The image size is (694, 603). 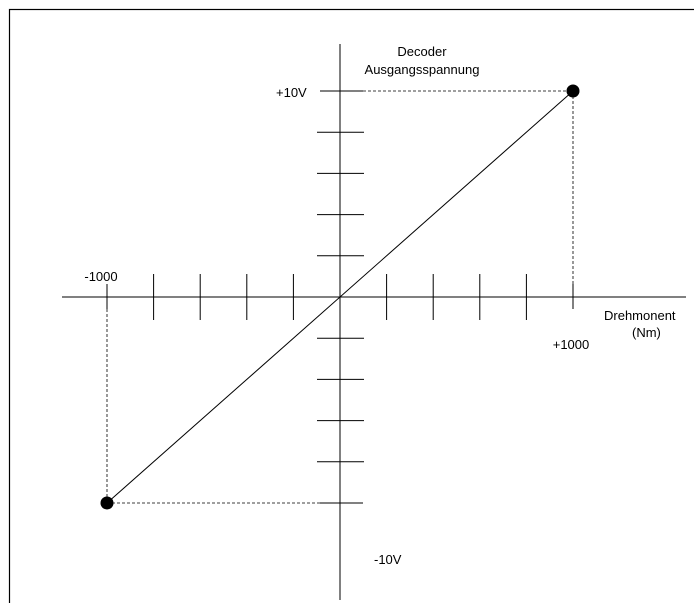 I want to click on x-axis-label-line2: (Nm), so click(x=646, y=332).